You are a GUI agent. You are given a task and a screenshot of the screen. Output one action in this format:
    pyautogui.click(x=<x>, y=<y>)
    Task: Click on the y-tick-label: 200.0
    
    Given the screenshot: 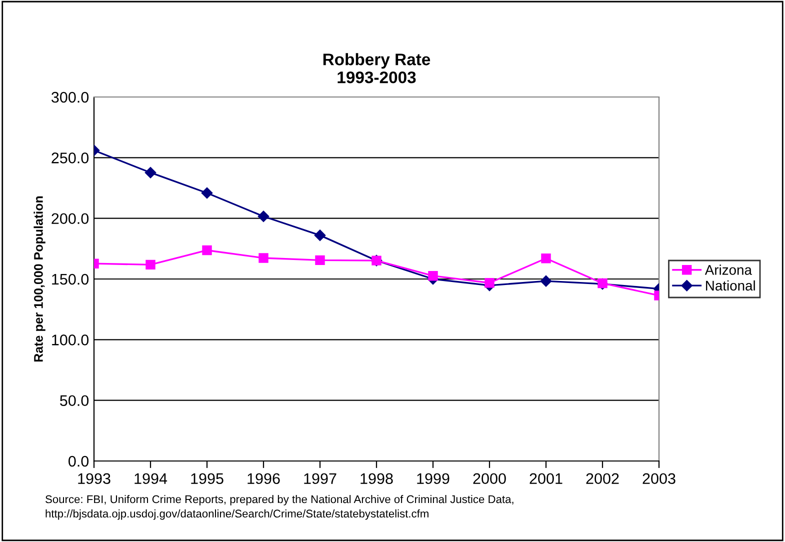 What is the action you would take?
    pyautogui.click(x=70, y=218)
    